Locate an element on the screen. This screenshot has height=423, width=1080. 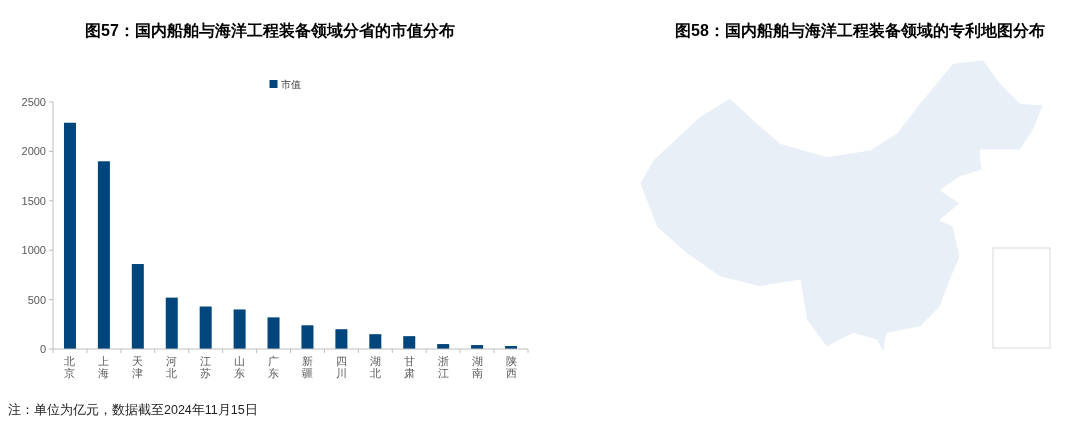
x-tick-label: 江苏 is located at coordinates (206, 367).